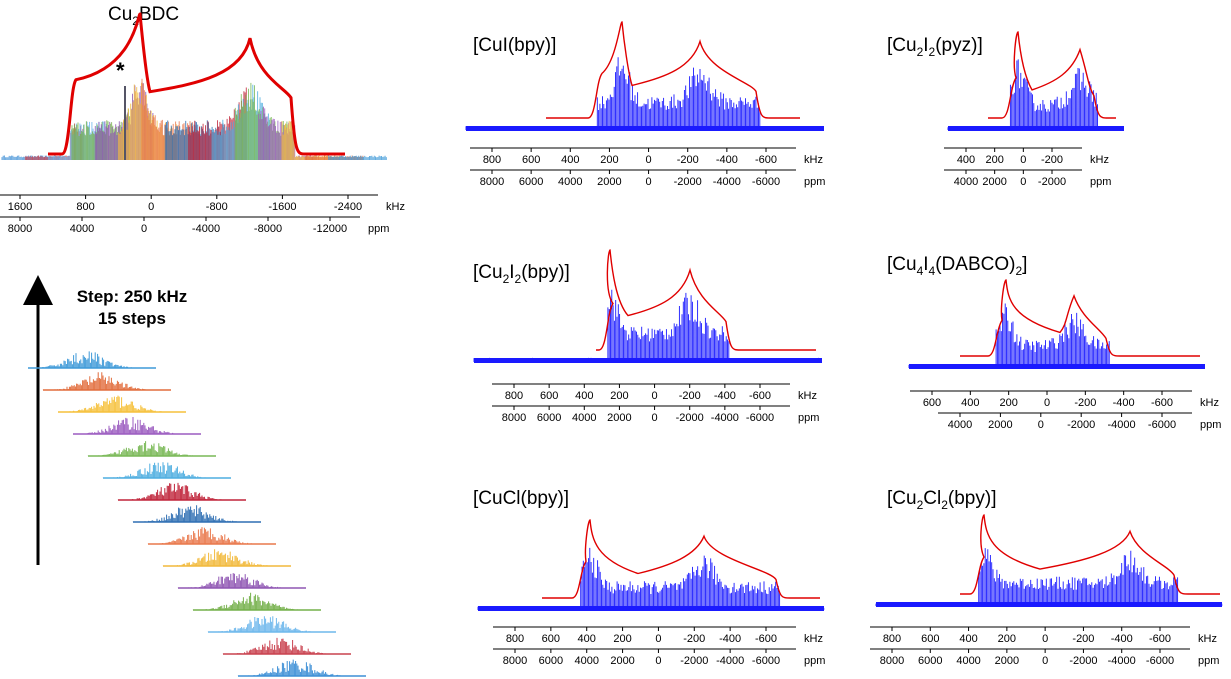 The height and width of the screenshot is (679, 1231). Describe the element at coordinates (688, 182) in the screenshot. I see `cui-bpy-tick-label: -2000` at that location.